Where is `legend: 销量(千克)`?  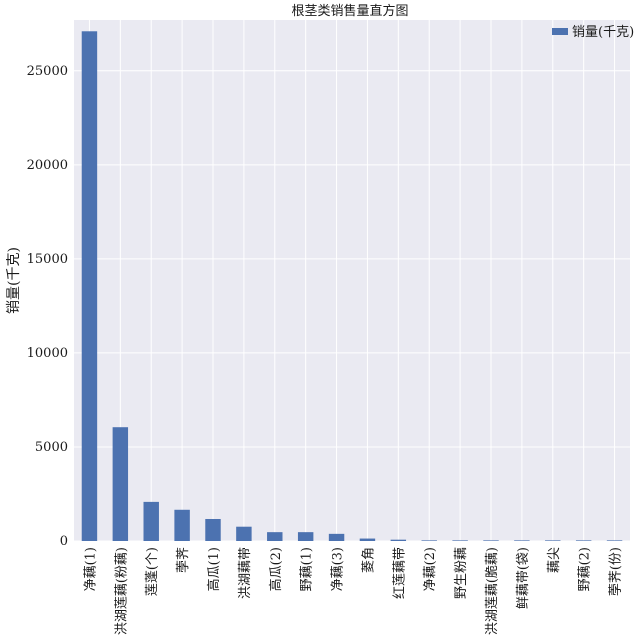 legend: 销量(千克) is located at coordinates (593, 32).